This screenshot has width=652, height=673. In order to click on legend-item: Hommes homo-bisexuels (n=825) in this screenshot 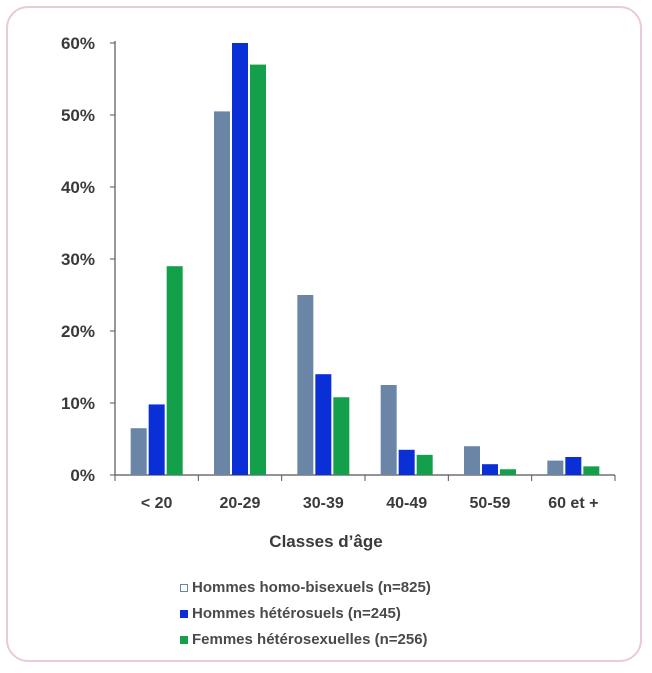, I will do `click(305, 588)`.